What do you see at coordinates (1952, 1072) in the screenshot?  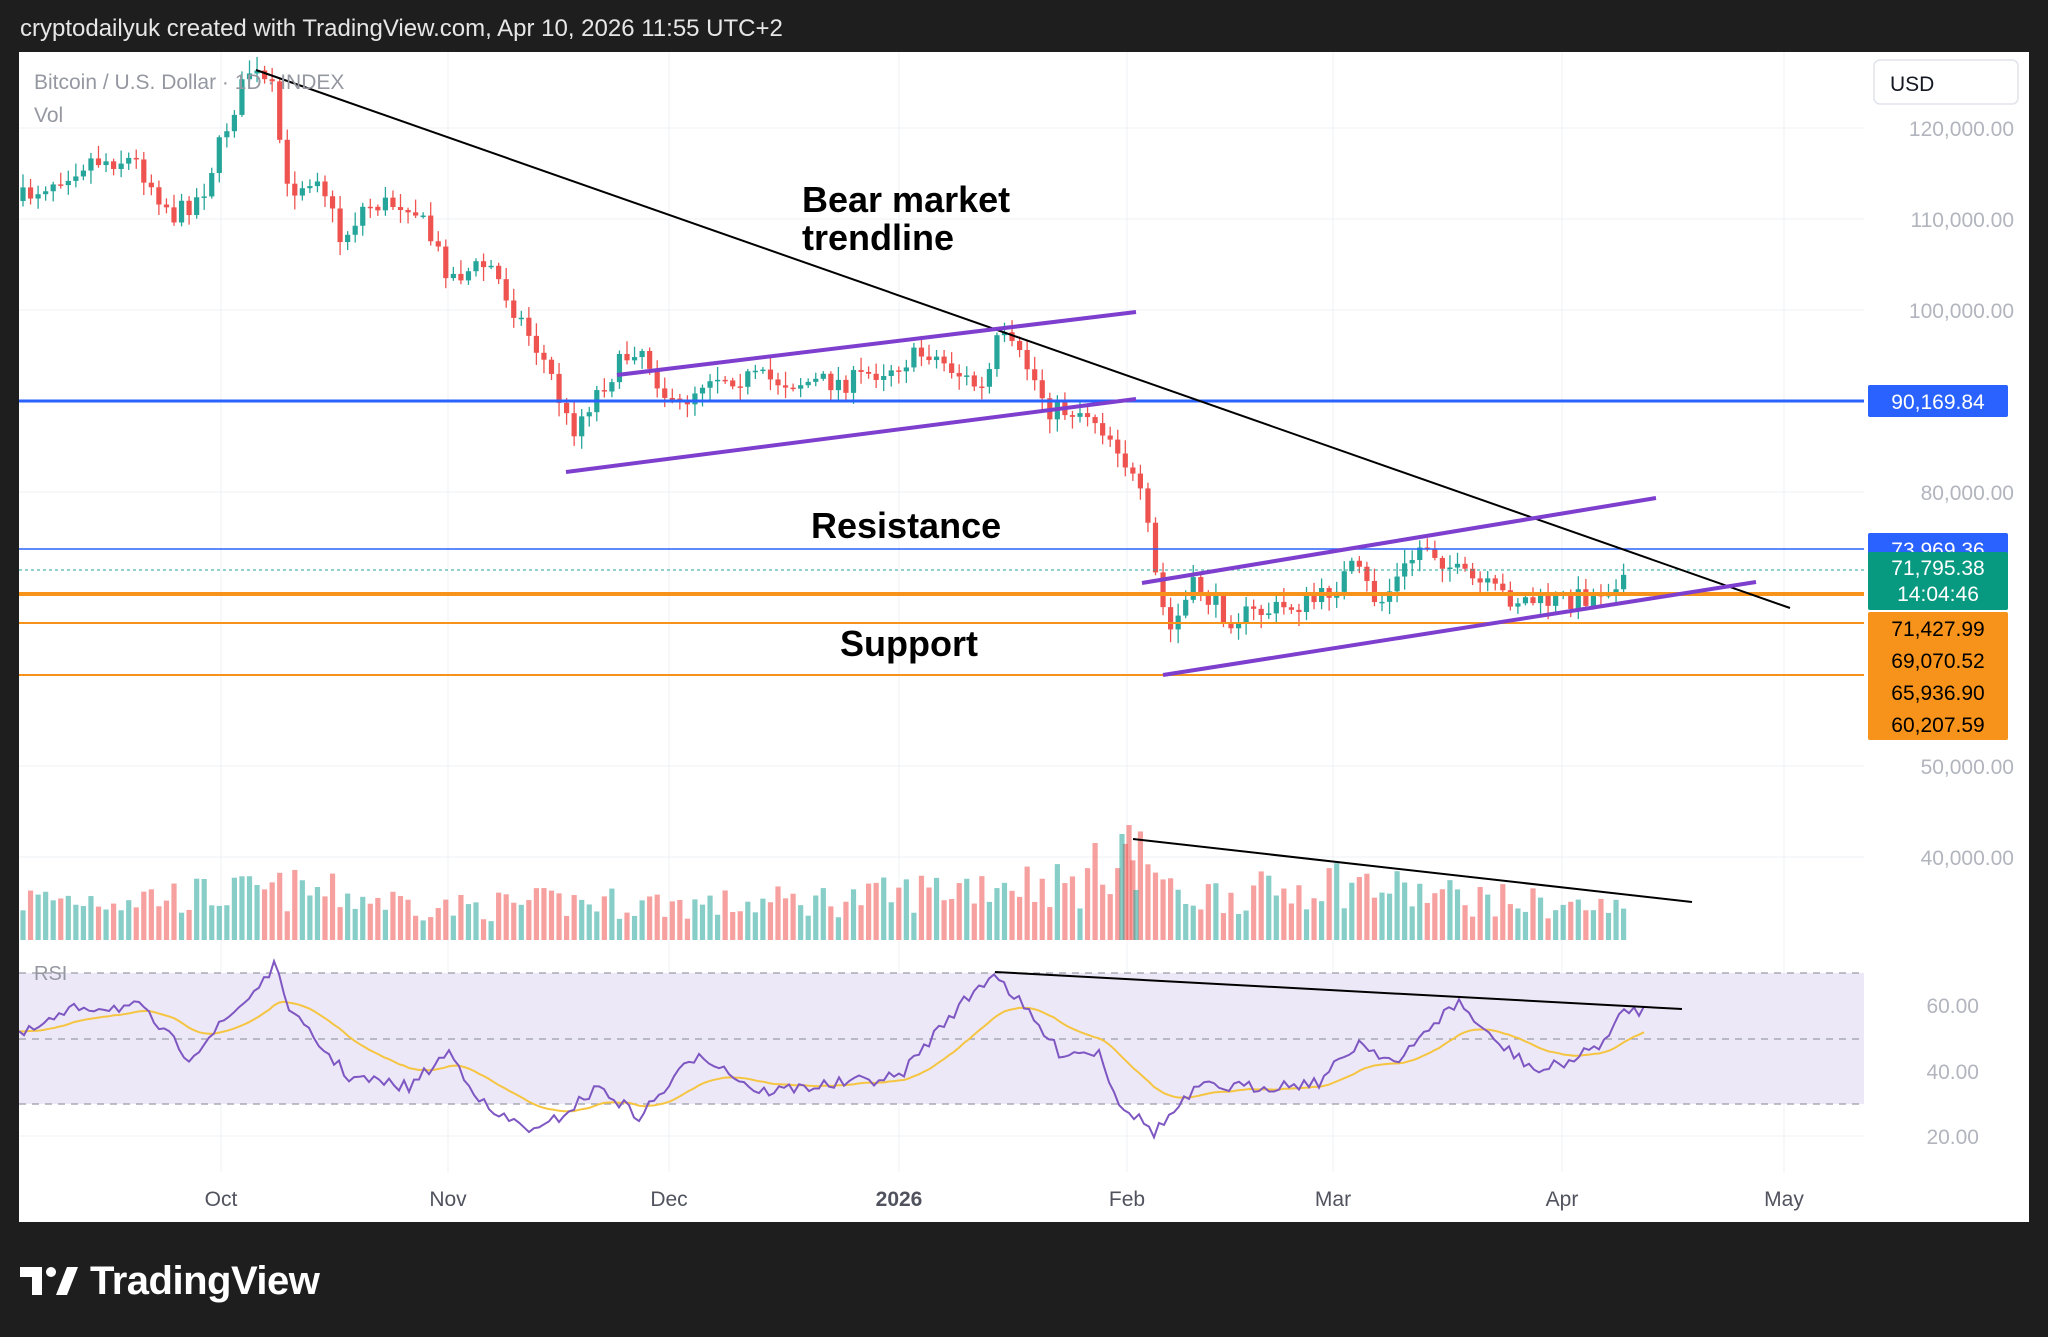 I see `rsi-axis: 60.00 40.00 20.00` at bounding box center [1952, 1072].